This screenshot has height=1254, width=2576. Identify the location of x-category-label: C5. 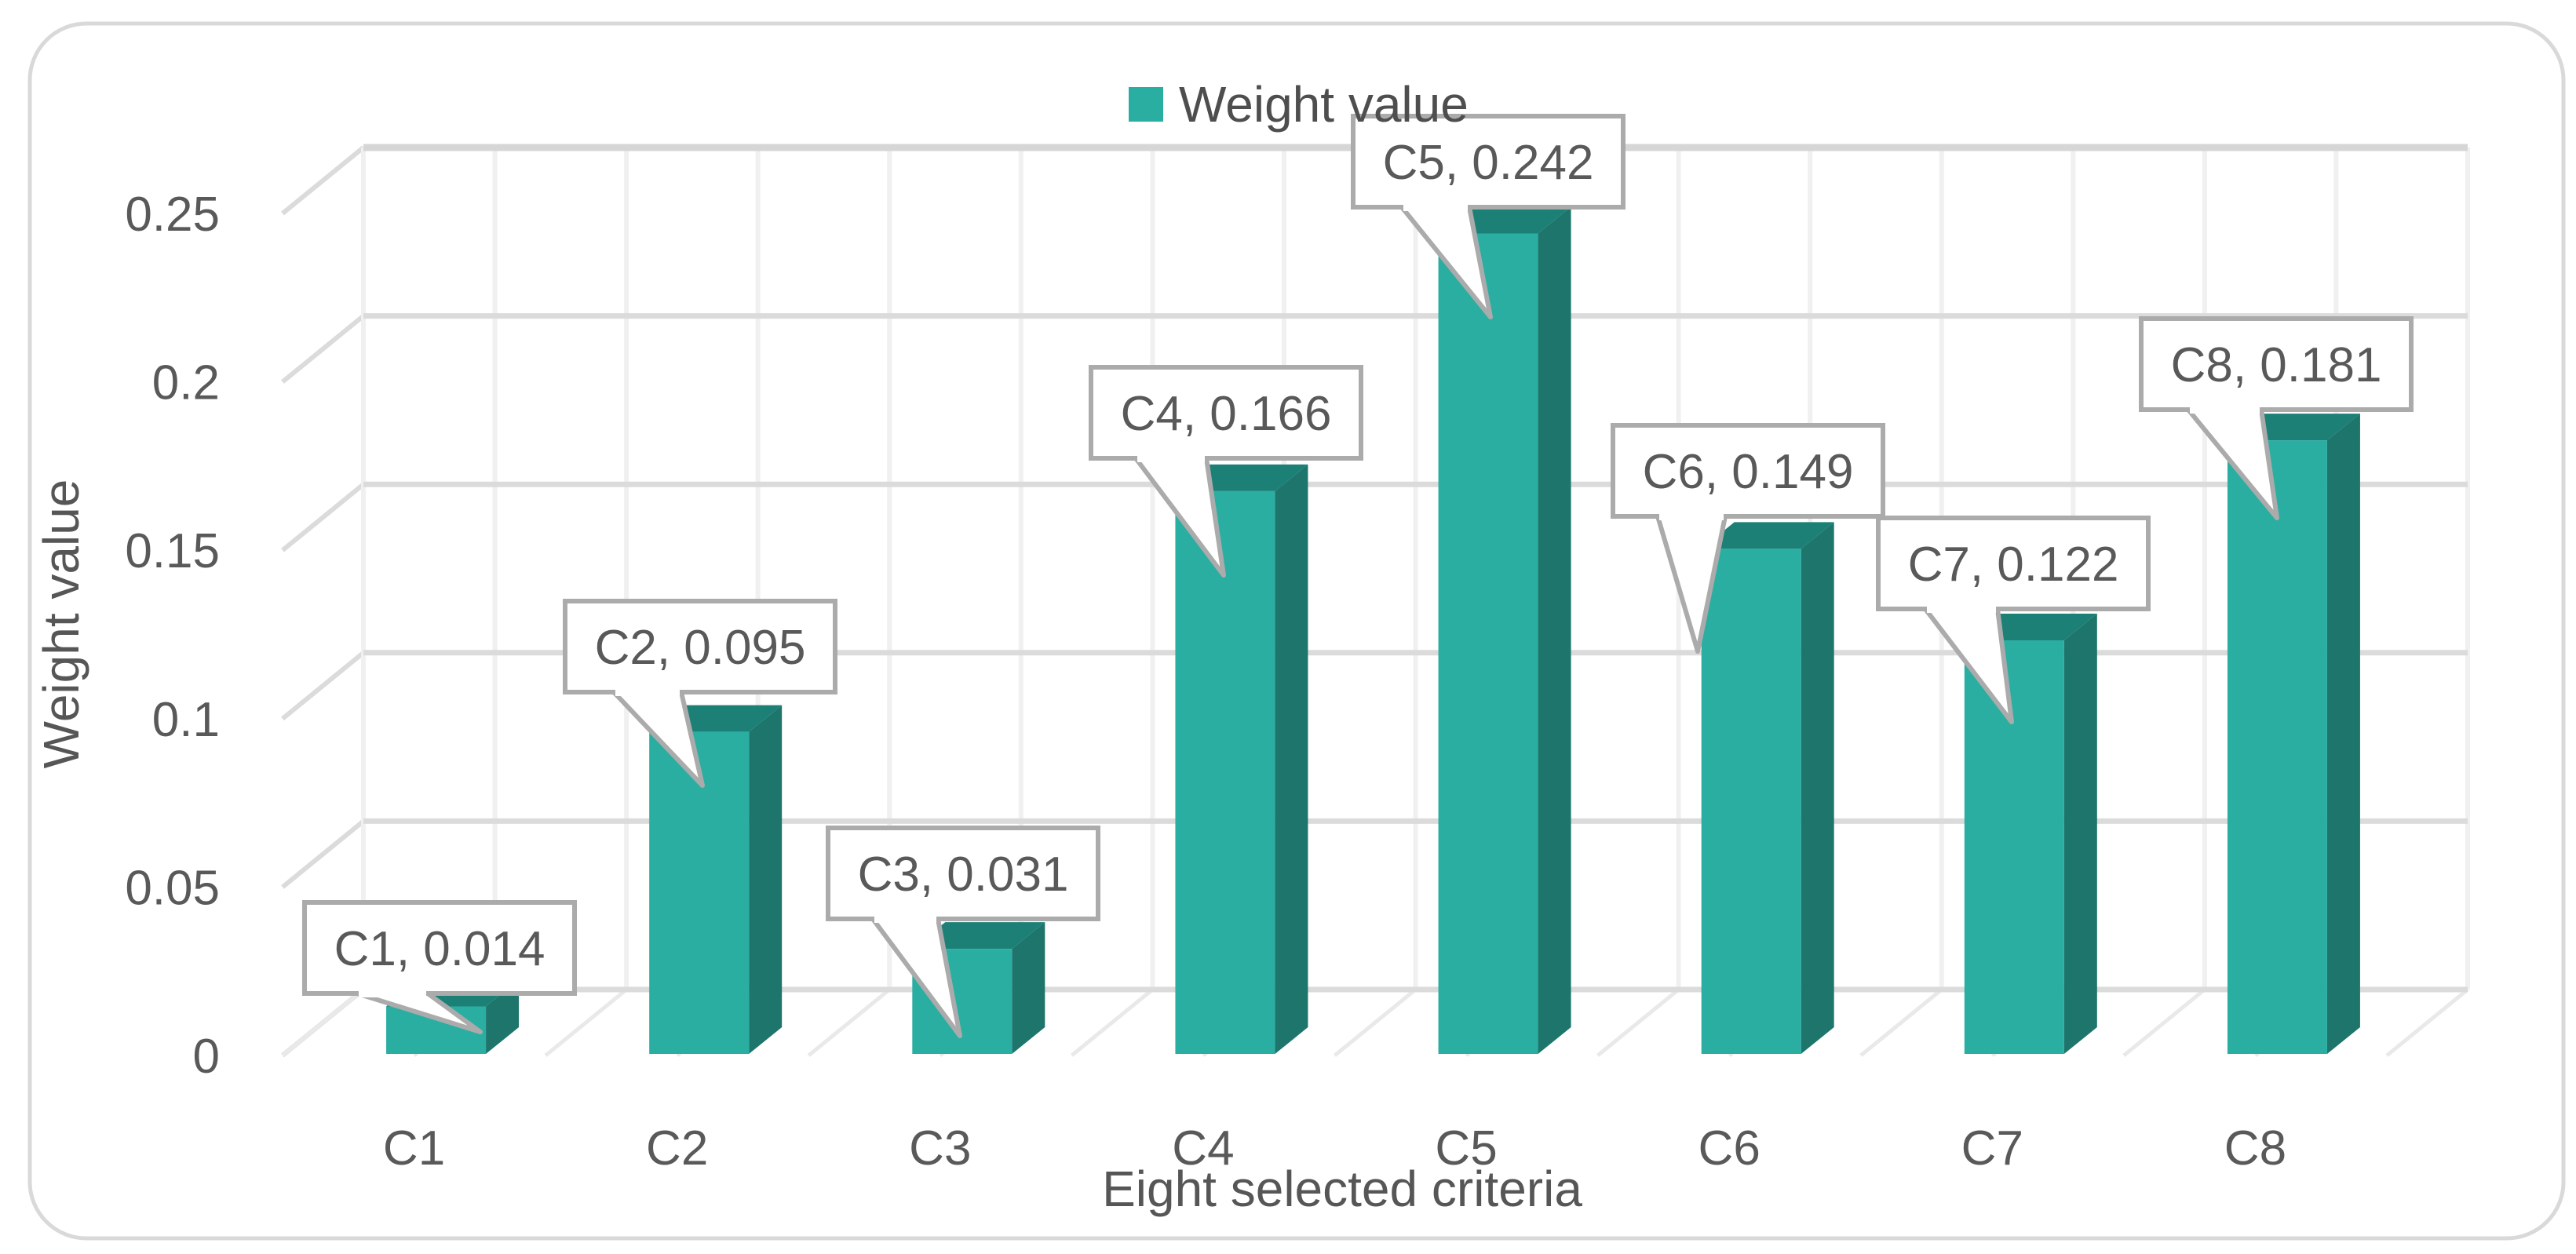
(1466, 1148).